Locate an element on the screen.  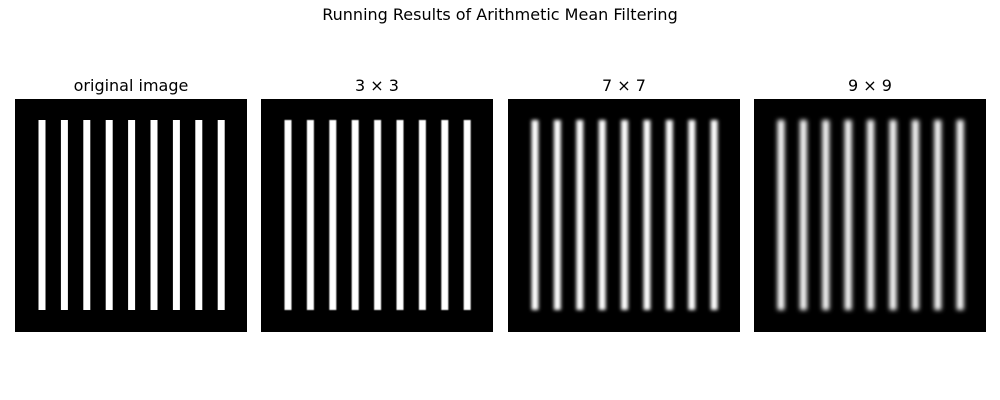
filtered-7x7-image is located at coordinates (624, 215).